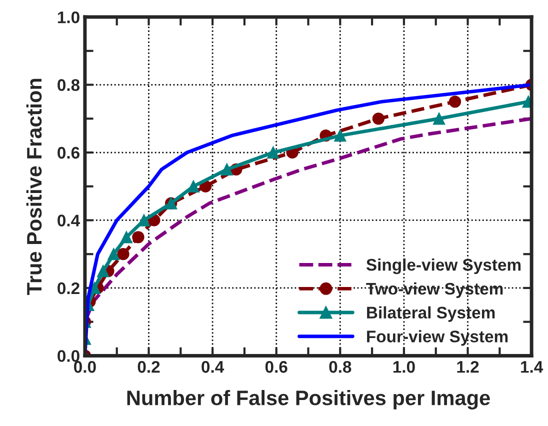 Image resolution: width=548 pixels, height=426 pixels. Describe the element at coordinates (213, 367) in the screenshot. I see `x-tick-label: 0.4` at that location.